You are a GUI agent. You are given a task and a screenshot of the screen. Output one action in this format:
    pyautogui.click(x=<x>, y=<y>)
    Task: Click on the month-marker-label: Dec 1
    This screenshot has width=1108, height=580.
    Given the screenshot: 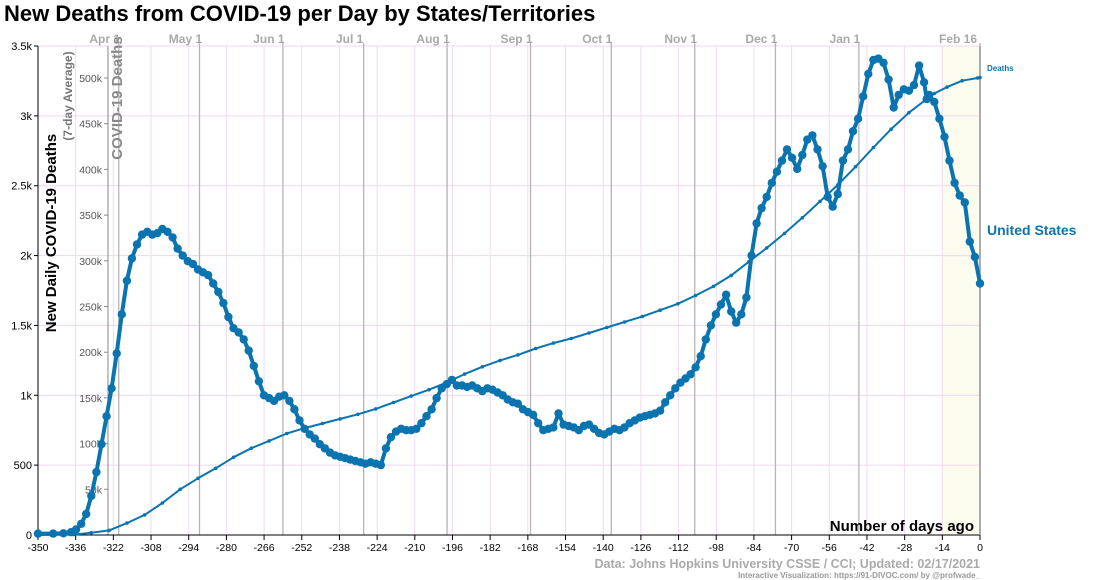 What is the action you would take?
    pyautogui.click(x=761, y=39)
    